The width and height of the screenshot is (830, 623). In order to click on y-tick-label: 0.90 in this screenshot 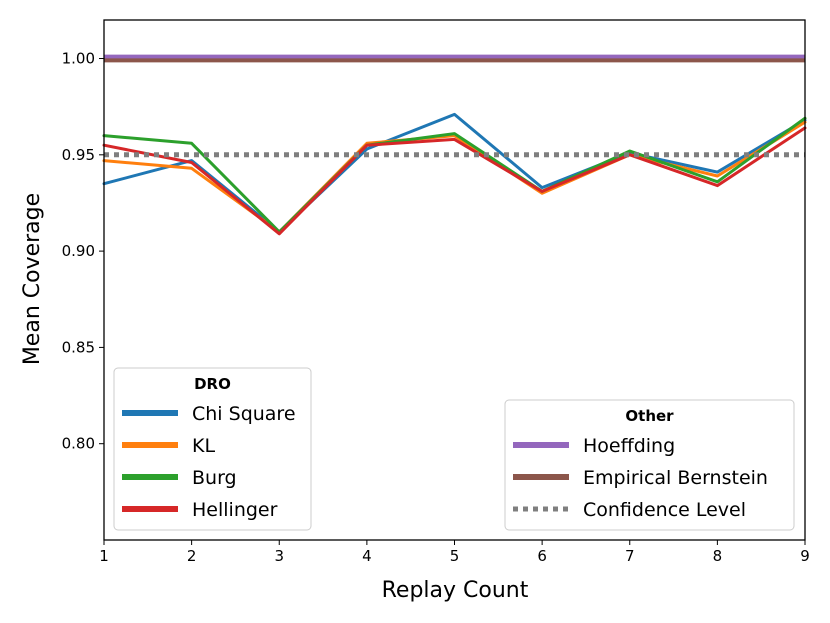, I will do `click(78, 251)`.